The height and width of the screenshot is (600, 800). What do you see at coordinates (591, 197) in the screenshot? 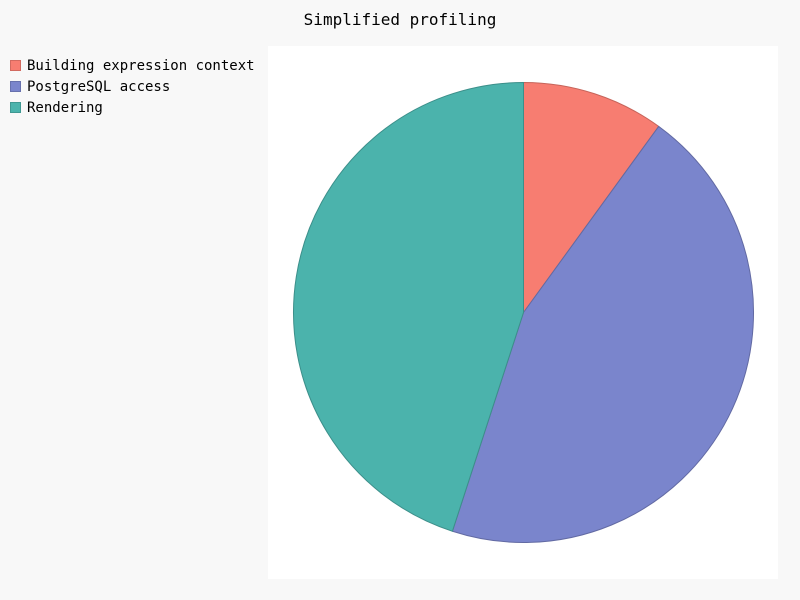
I see `pie-slice-building-expression-context` at bounding box center [591, 197].